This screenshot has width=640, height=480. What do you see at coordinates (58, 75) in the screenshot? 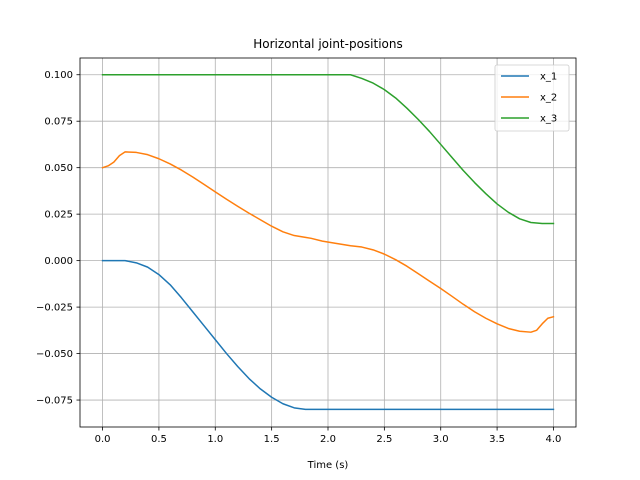
I see `y-tick-label: 0.100` at bounding box center [58, 75].